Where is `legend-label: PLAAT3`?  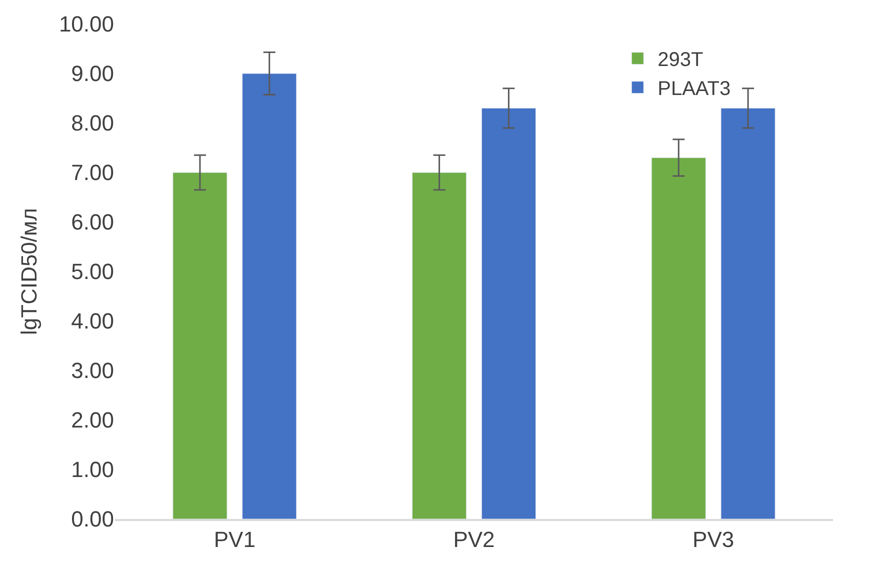 legend-label: PLAAT3 is located at coordinates (694, 89).